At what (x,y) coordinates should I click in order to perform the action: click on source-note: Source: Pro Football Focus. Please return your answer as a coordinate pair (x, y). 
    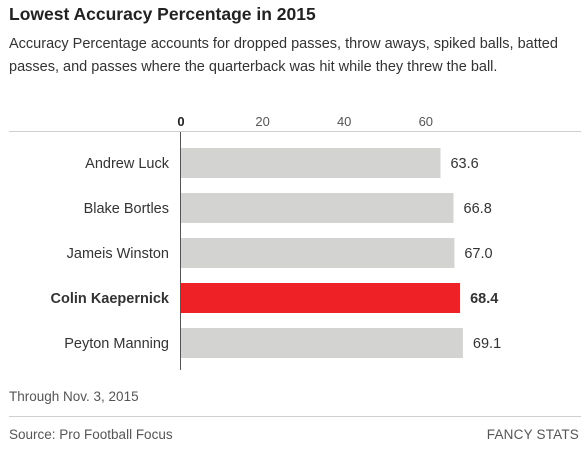
    Looking at the image, I should click on (91, 434).